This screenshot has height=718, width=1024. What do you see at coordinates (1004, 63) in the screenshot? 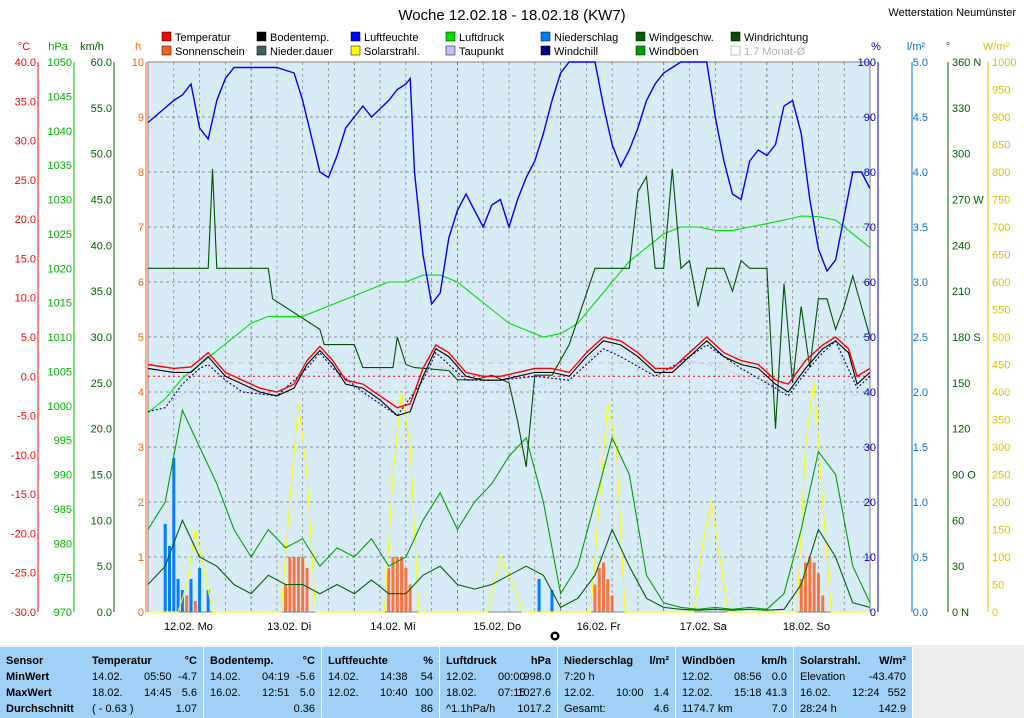
I see `tick-label-solar: 1000` at bounding box center [1004, 63].